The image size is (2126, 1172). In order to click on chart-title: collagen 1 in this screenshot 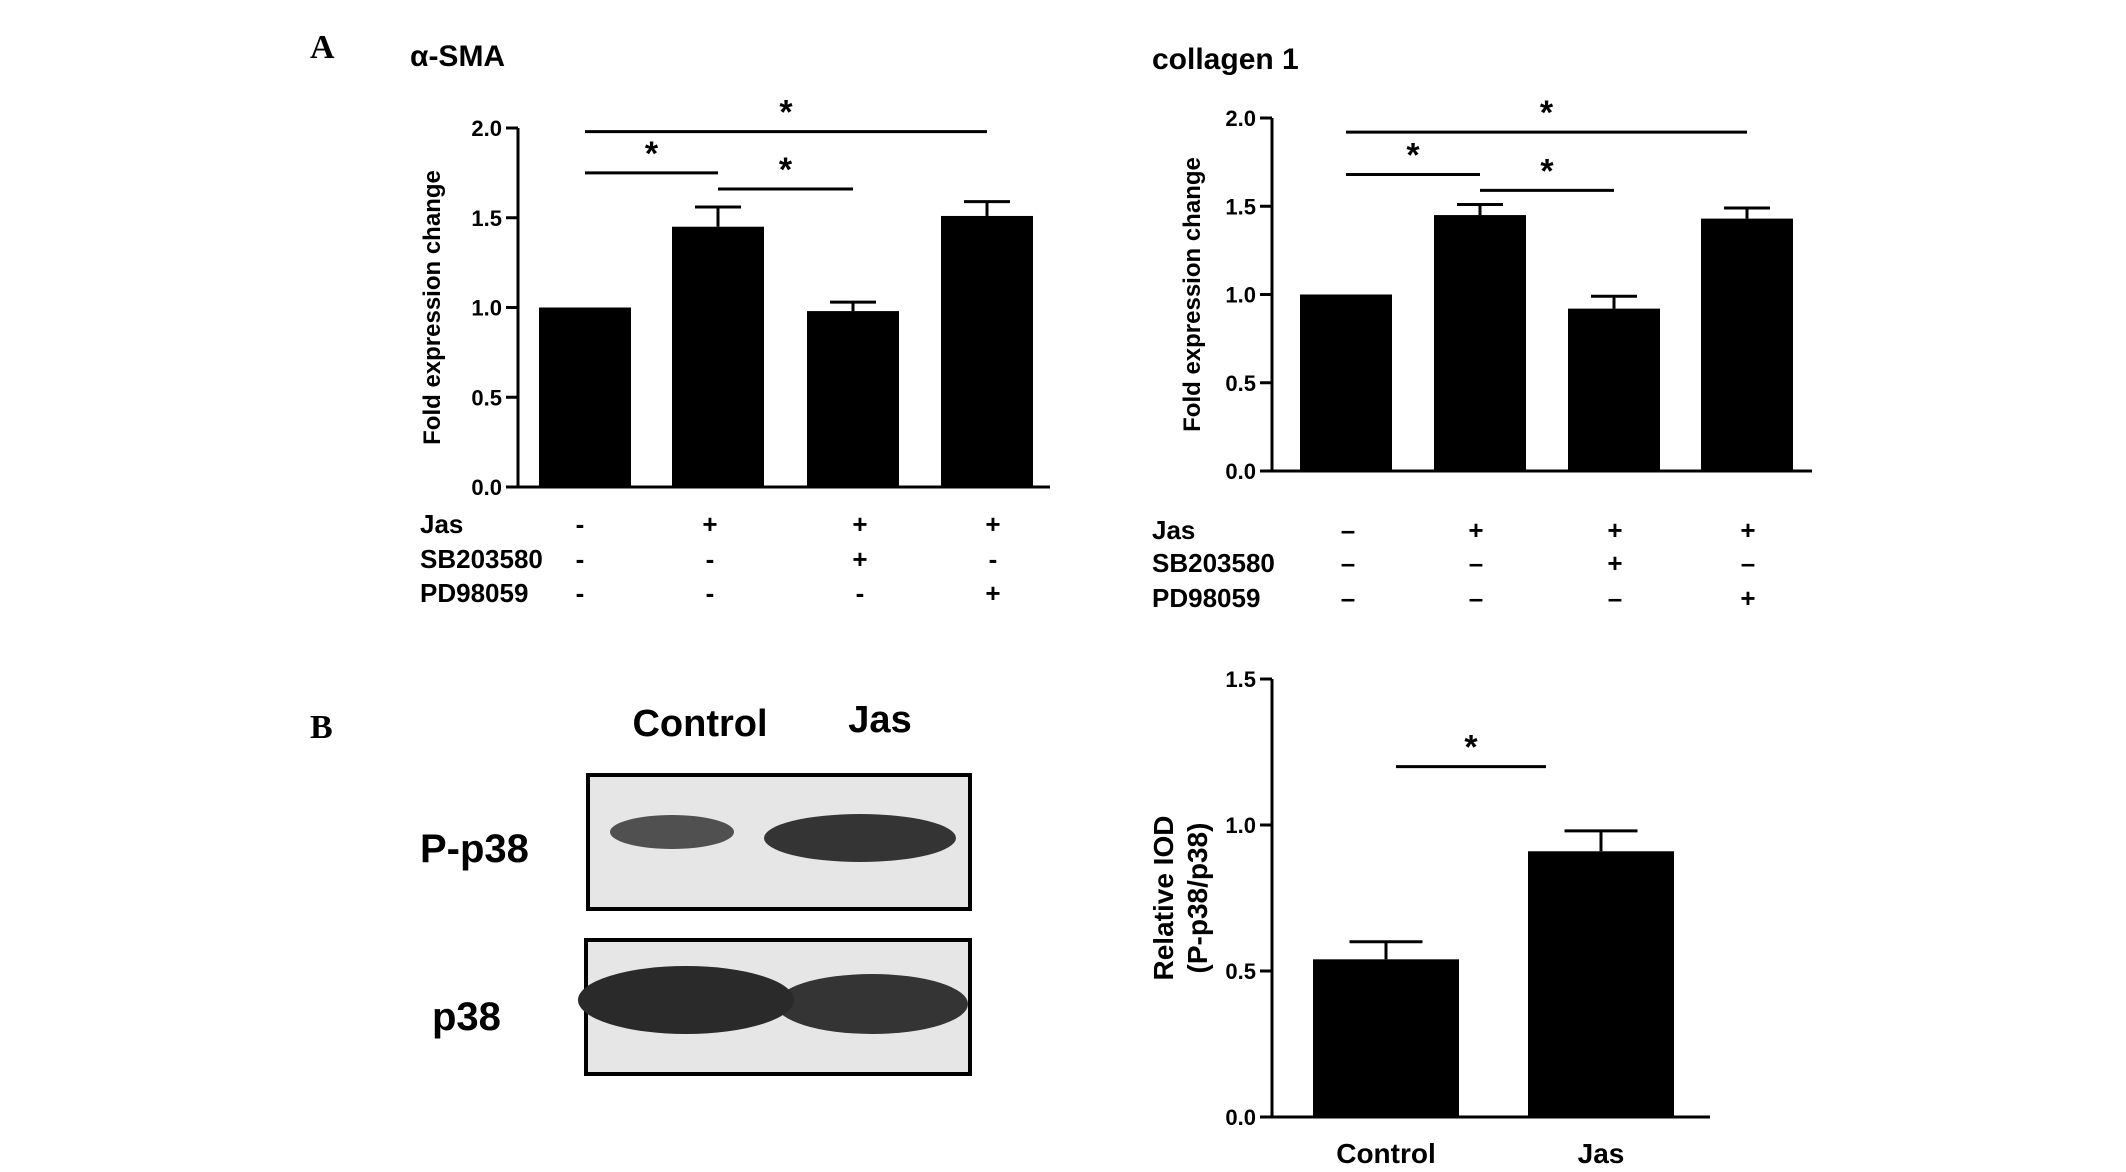, I will do `click(1225, 59)`.